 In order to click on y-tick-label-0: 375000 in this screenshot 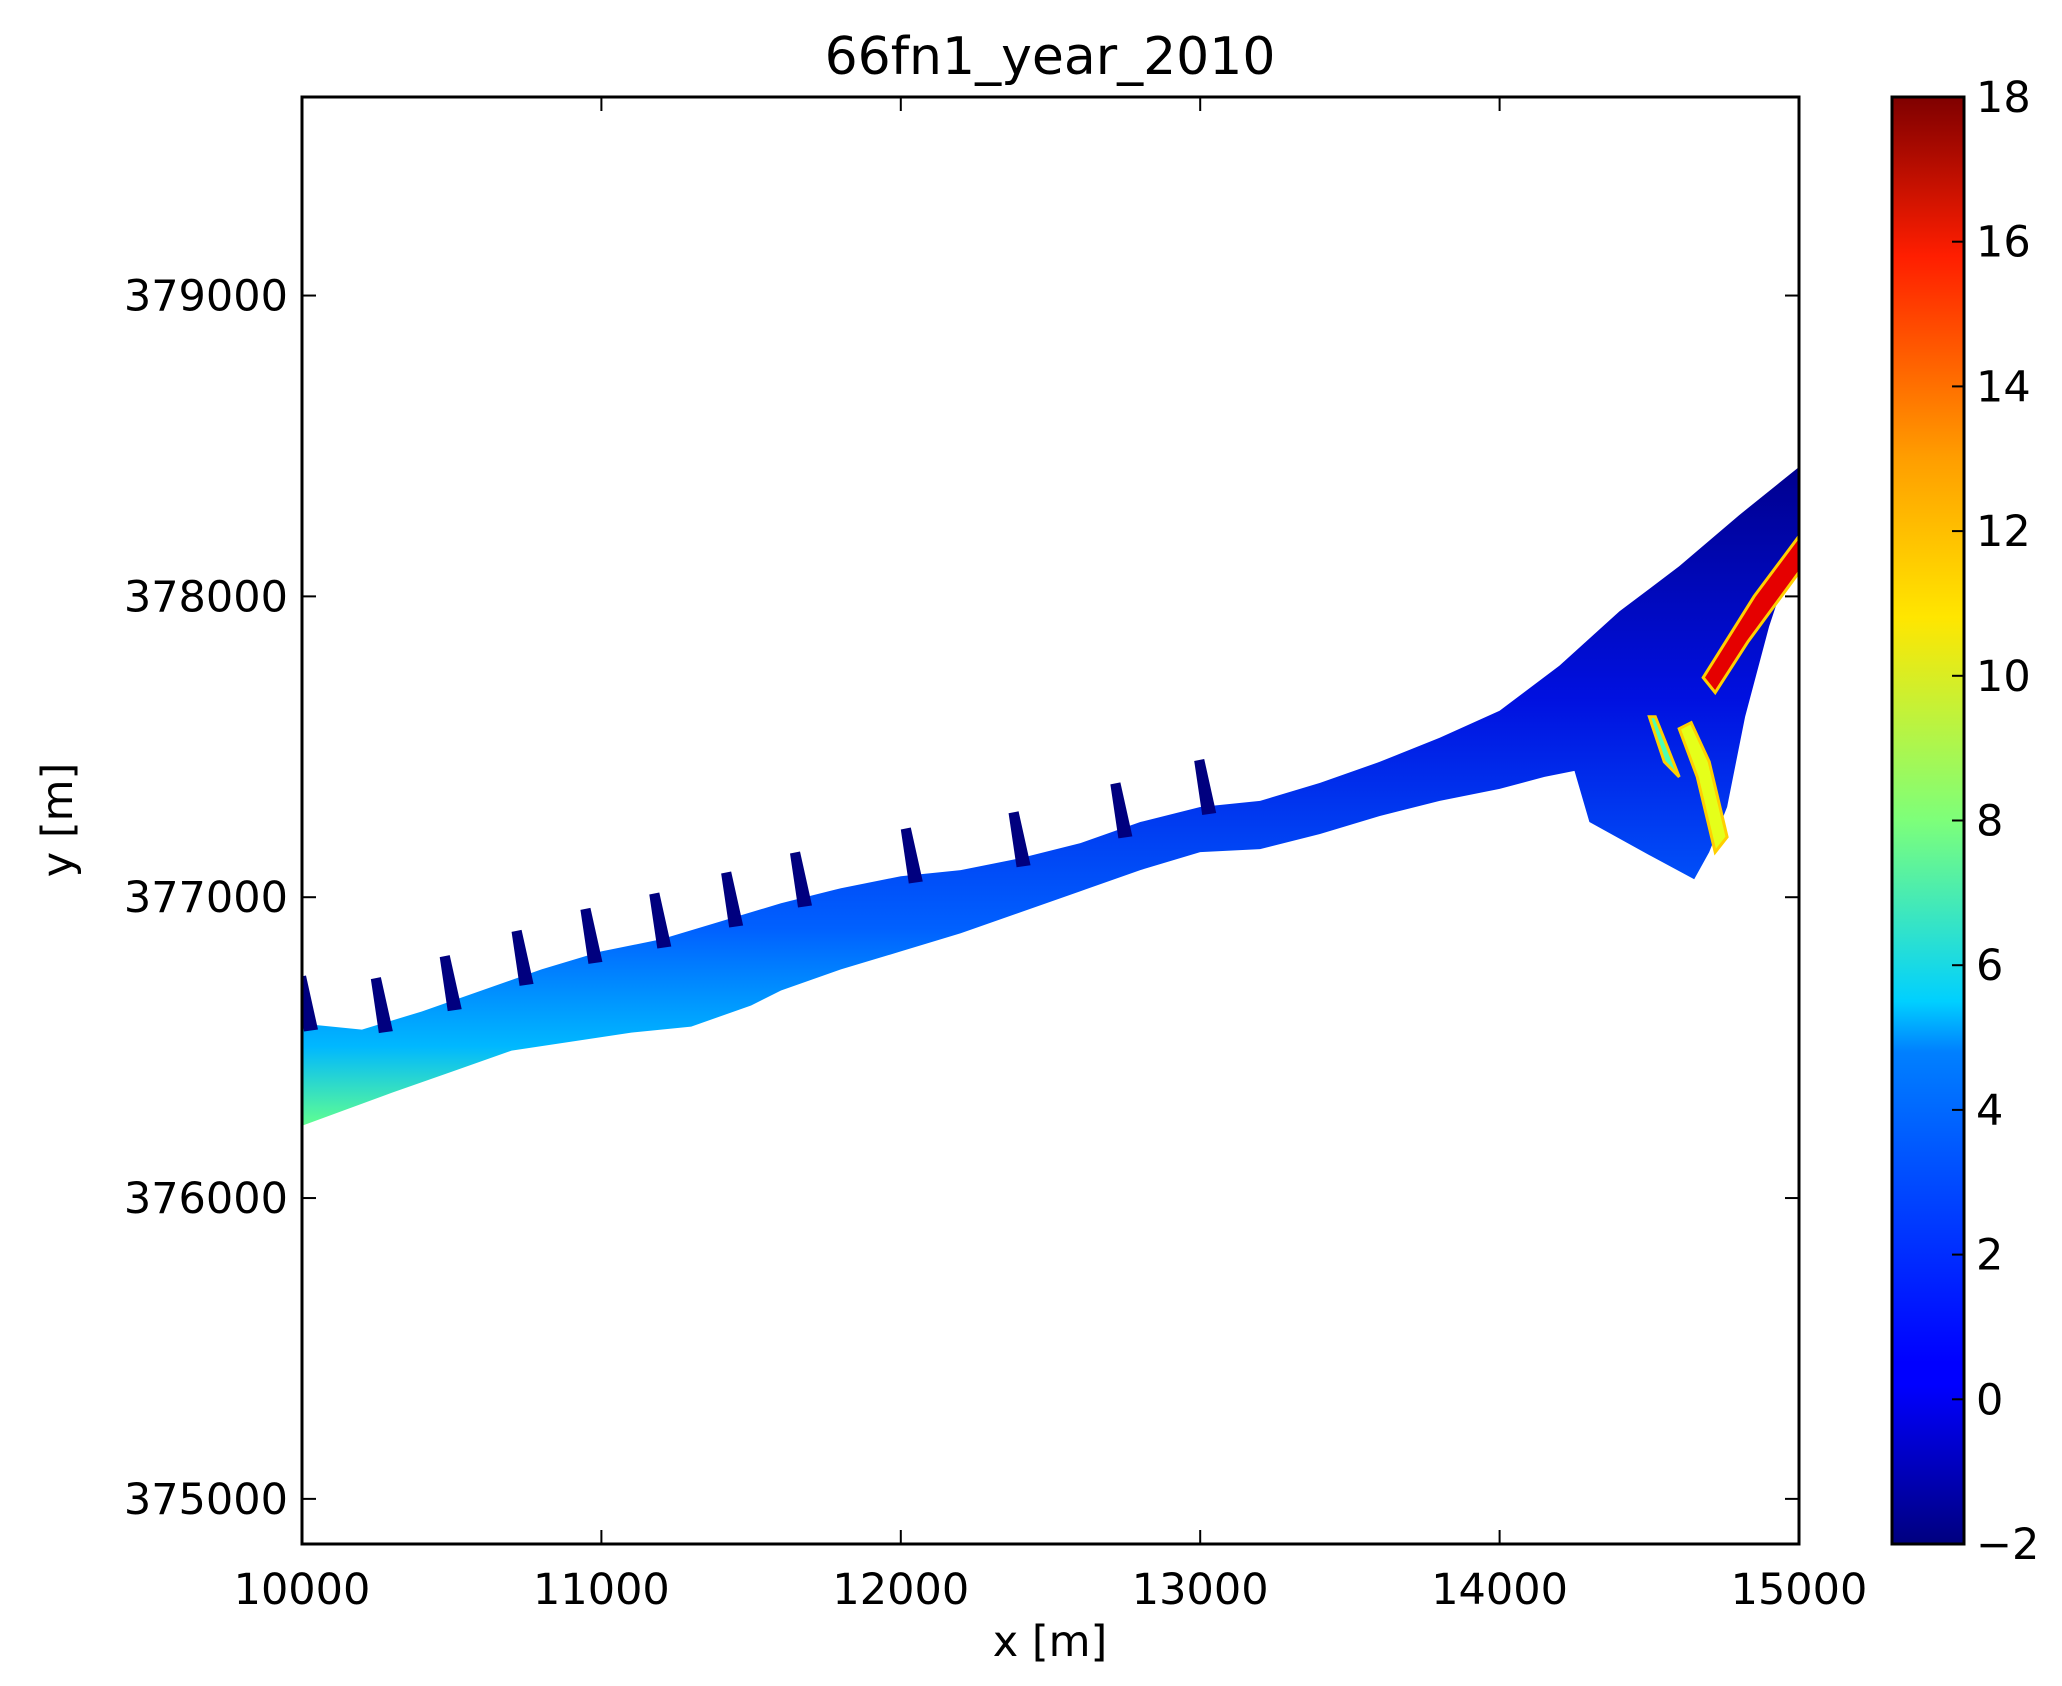, I will do `click(206, 1500)`.